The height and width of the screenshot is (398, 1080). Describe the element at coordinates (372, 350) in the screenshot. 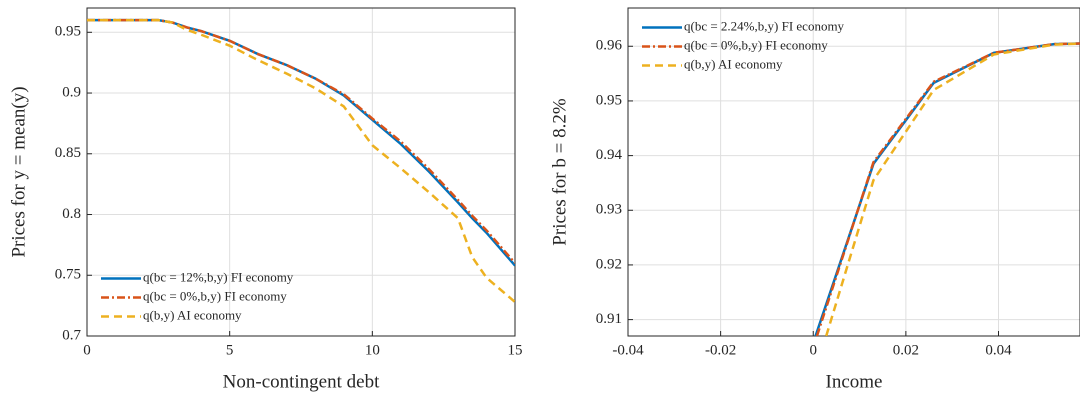

I see `x-tick-label: 10` at that location.